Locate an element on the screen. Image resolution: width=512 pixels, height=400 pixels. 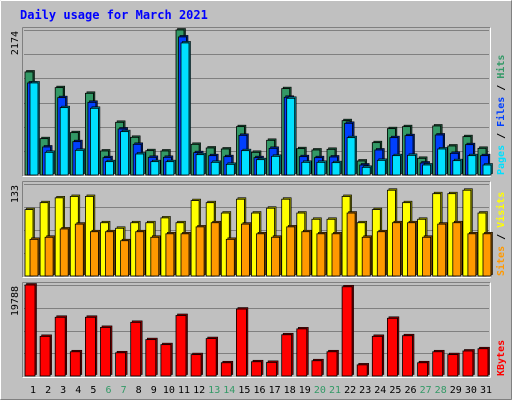
x-tick-label: 7 is located at coordinates (124, 390).